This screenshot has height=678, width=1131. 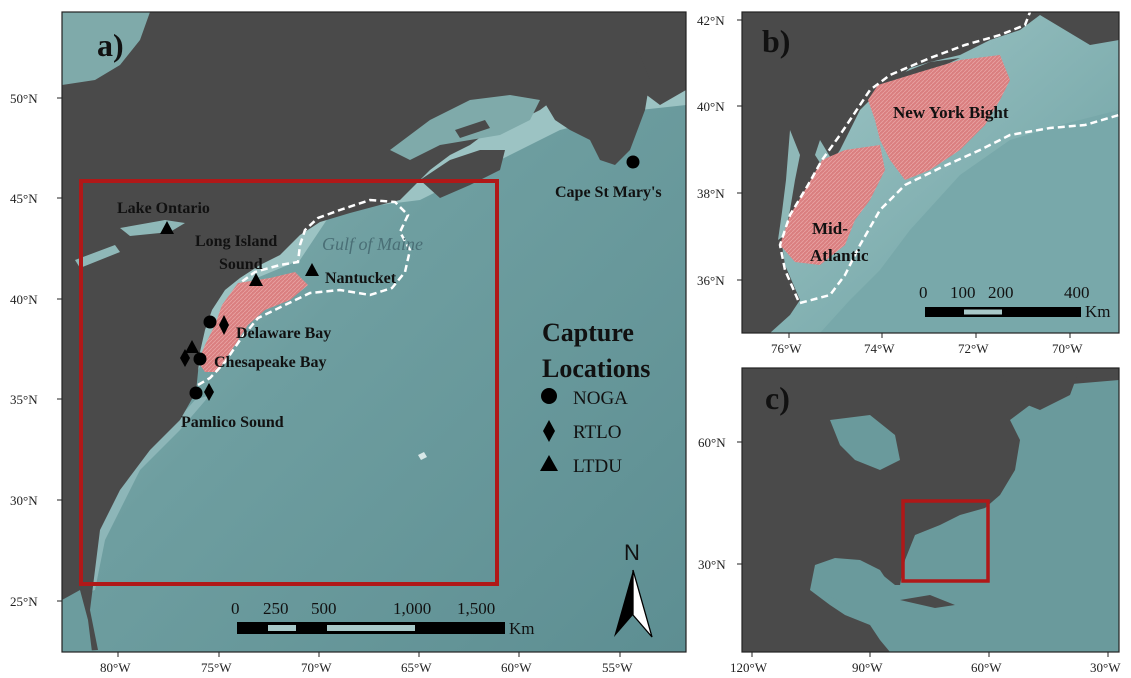 I want to click on panel-b-lat-labels: 42°N 40°N 38°N 36°N, so click(x=711, y=150).